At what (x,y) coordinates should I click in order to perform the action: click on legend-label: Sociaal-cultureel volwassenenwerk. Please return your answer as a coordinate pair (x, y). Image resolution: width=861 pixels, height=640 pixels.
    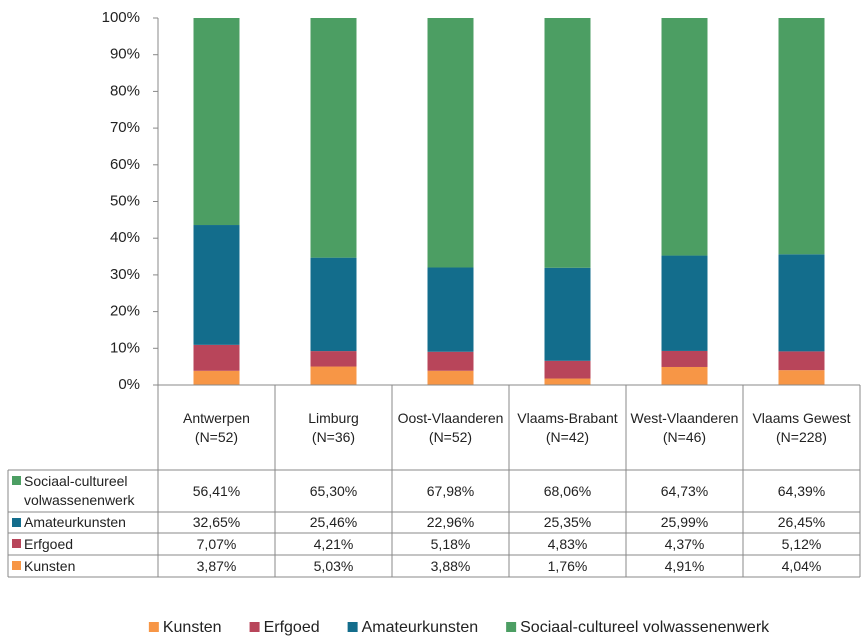
    Looking at the image, I should click on (645, 627).